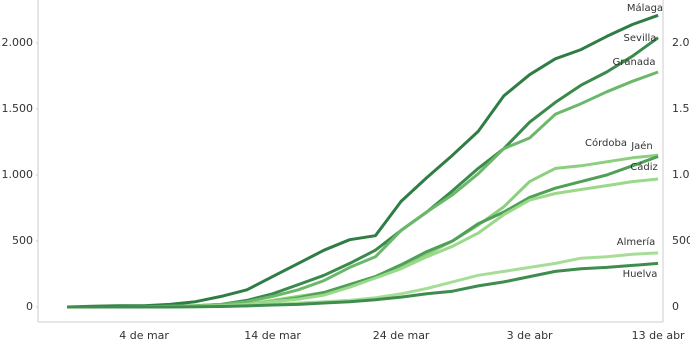 This screenshot has width=690, height=349. I want to click on y2-tick-label: 500, so click(681, 240).